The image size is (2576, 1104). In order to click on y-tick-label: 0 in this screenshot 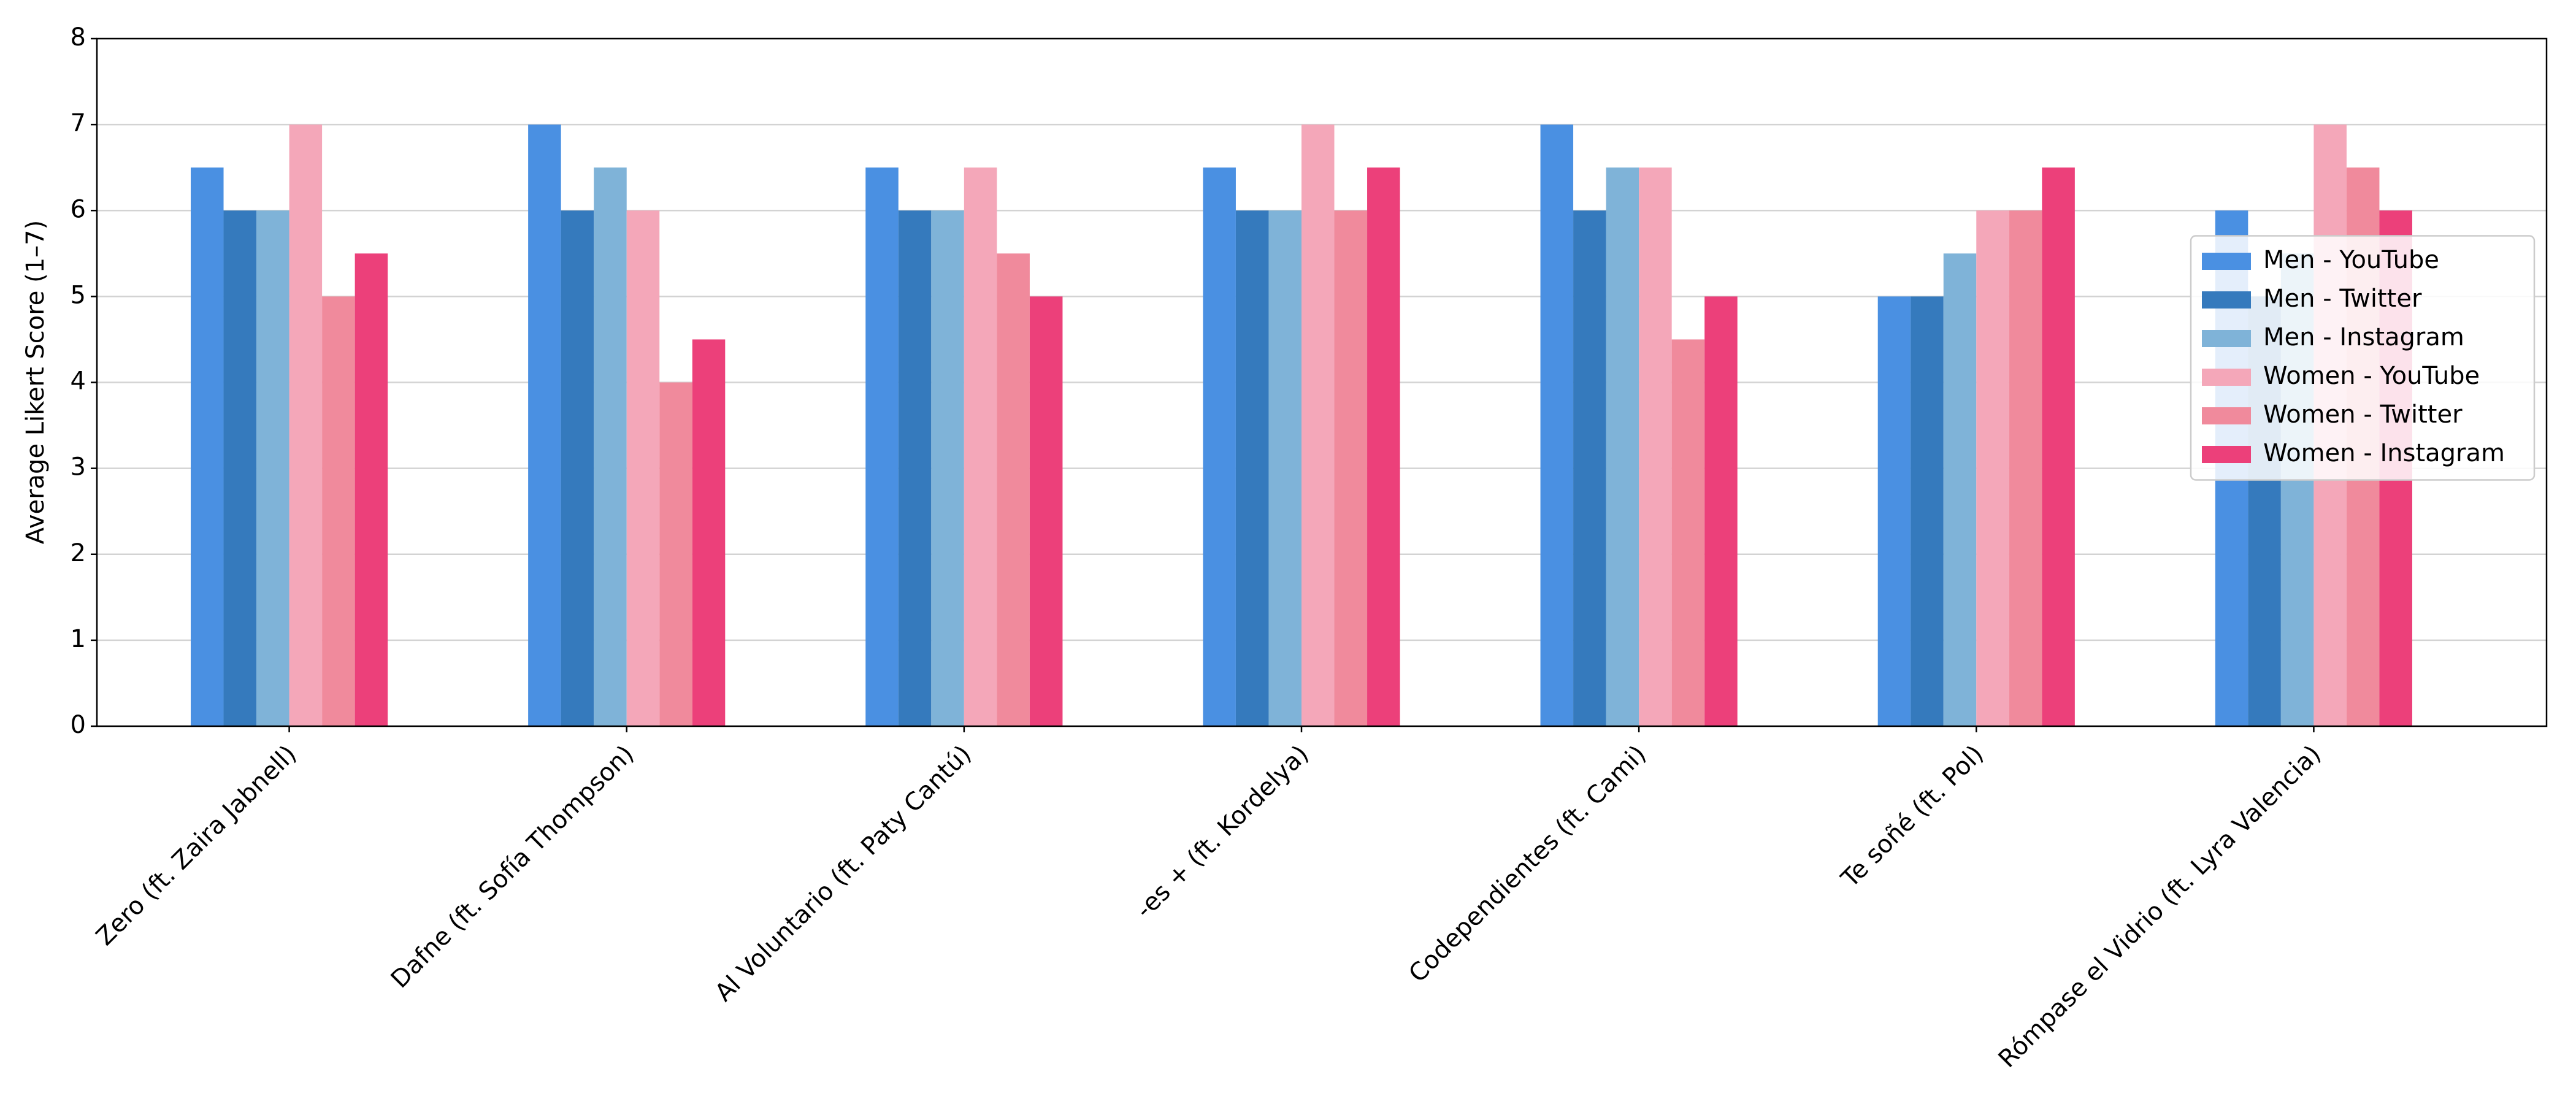, I will do `click(78, 725)`.